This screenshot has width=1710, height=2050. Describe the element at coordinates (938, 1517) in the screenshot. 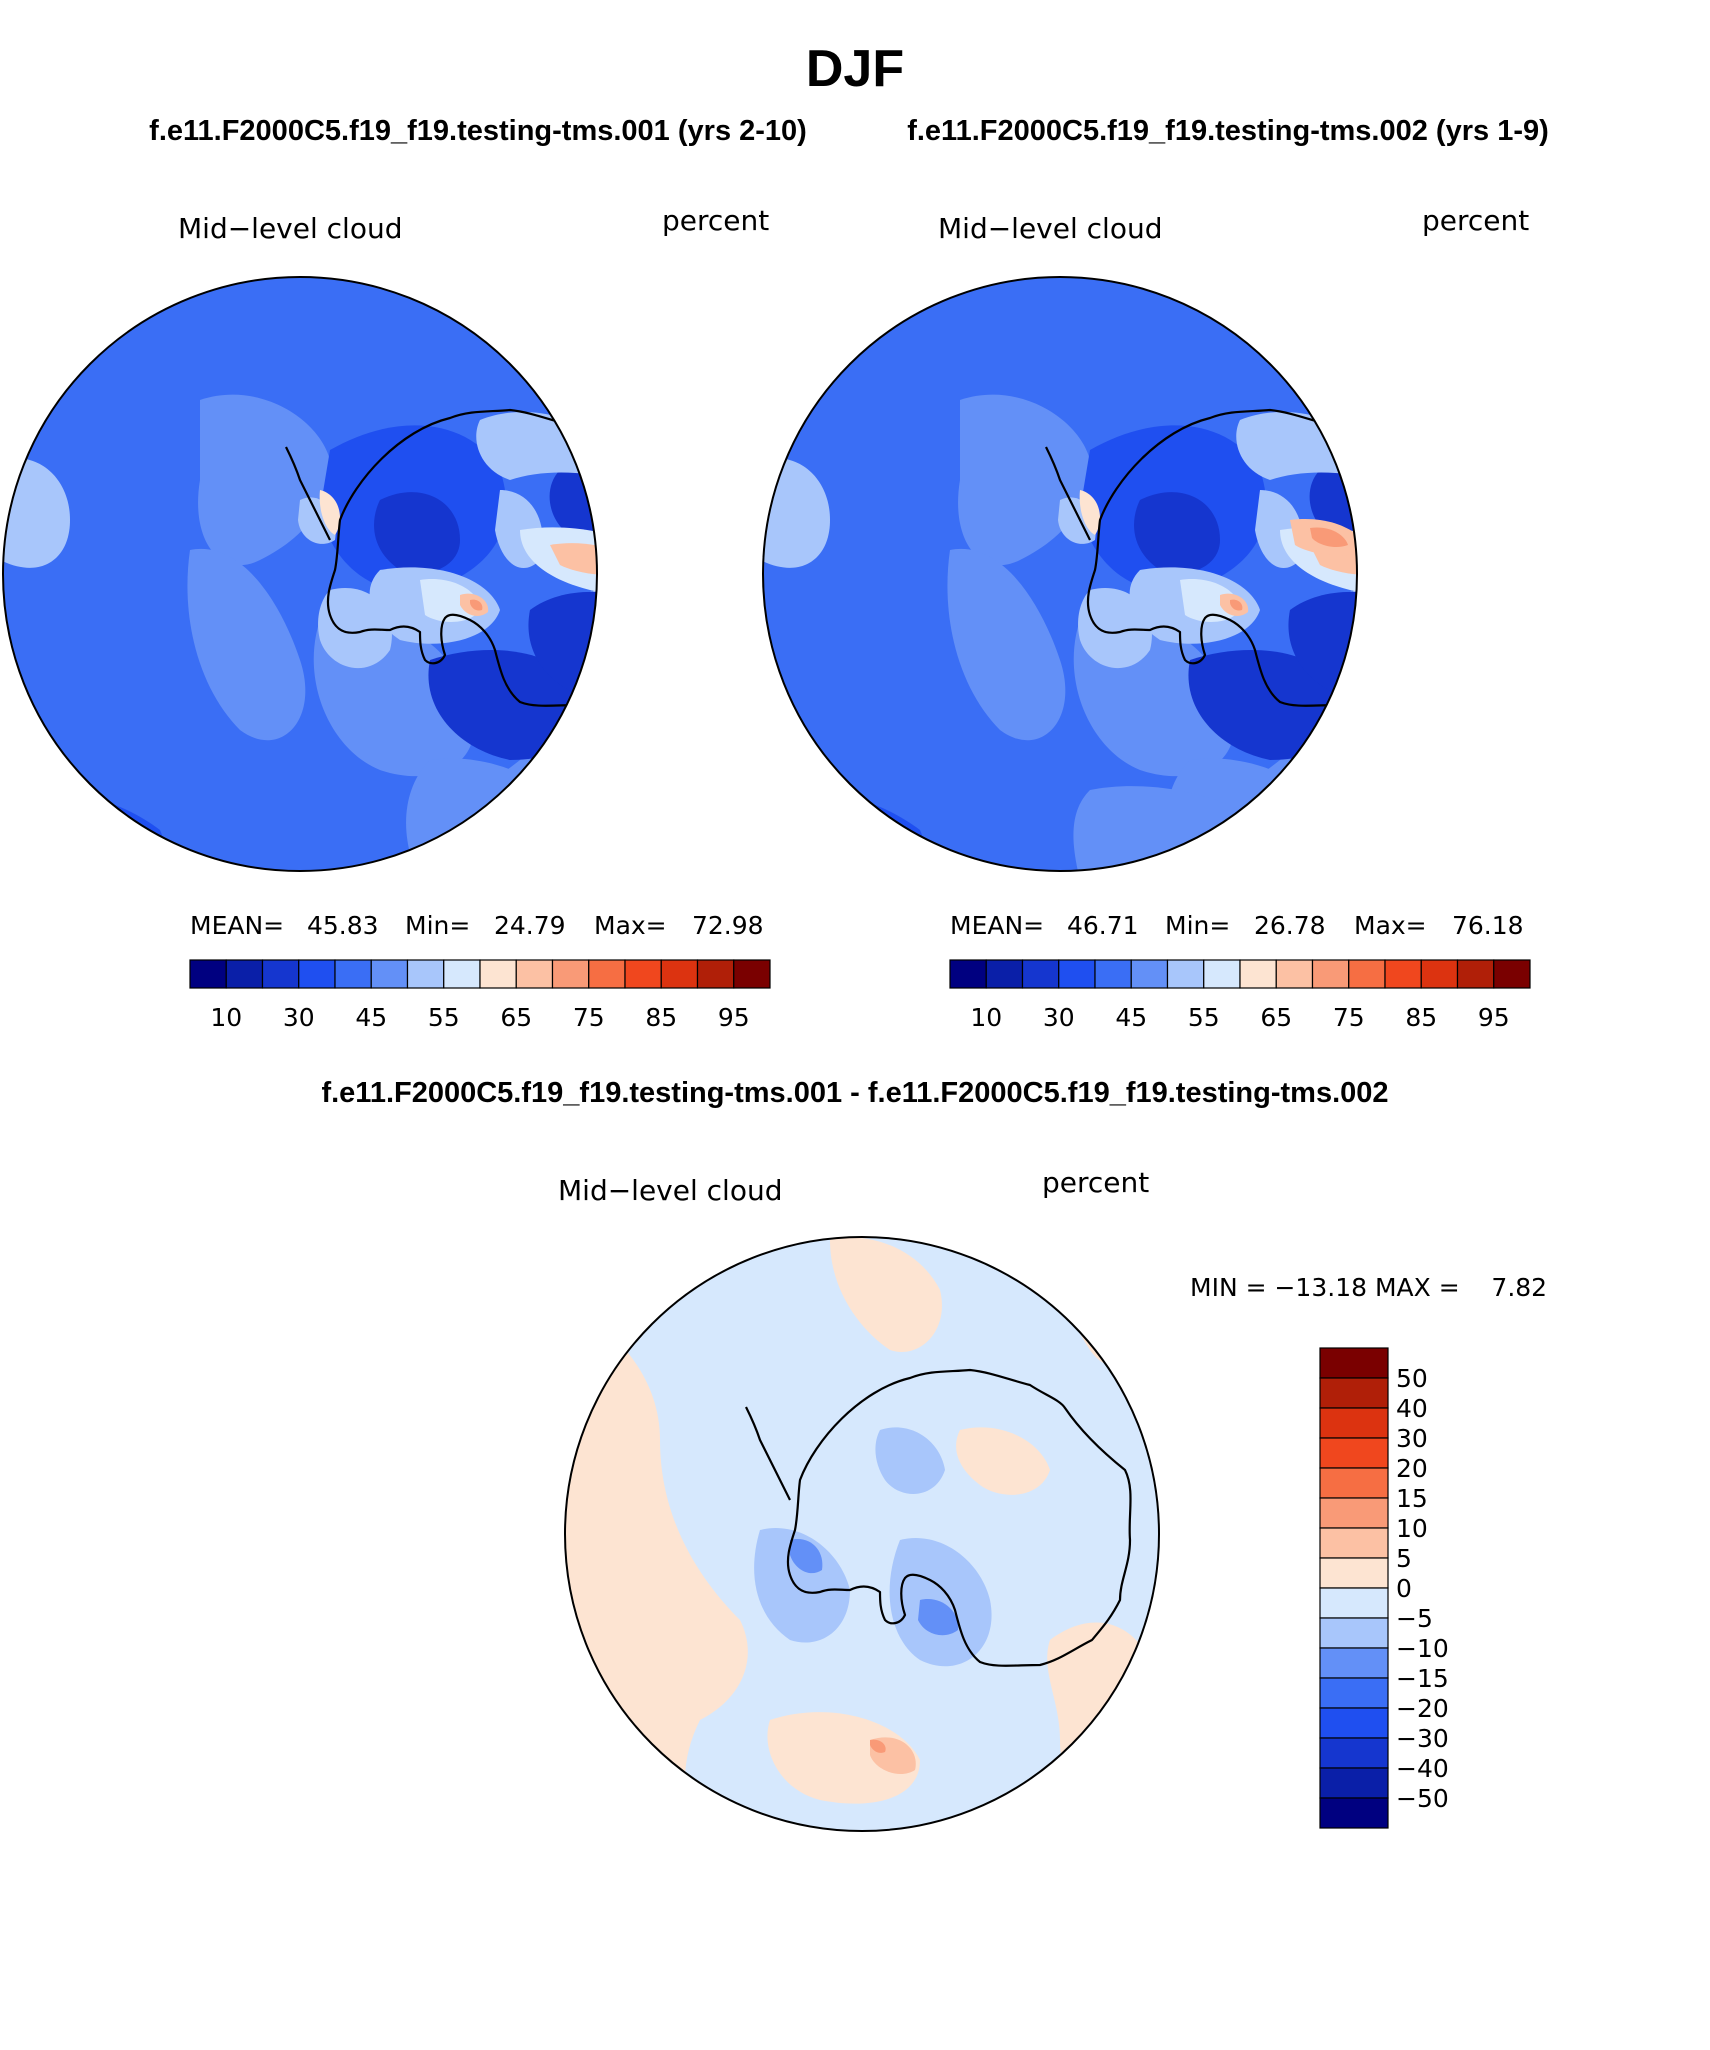

I see `diff-coastline` at that location.